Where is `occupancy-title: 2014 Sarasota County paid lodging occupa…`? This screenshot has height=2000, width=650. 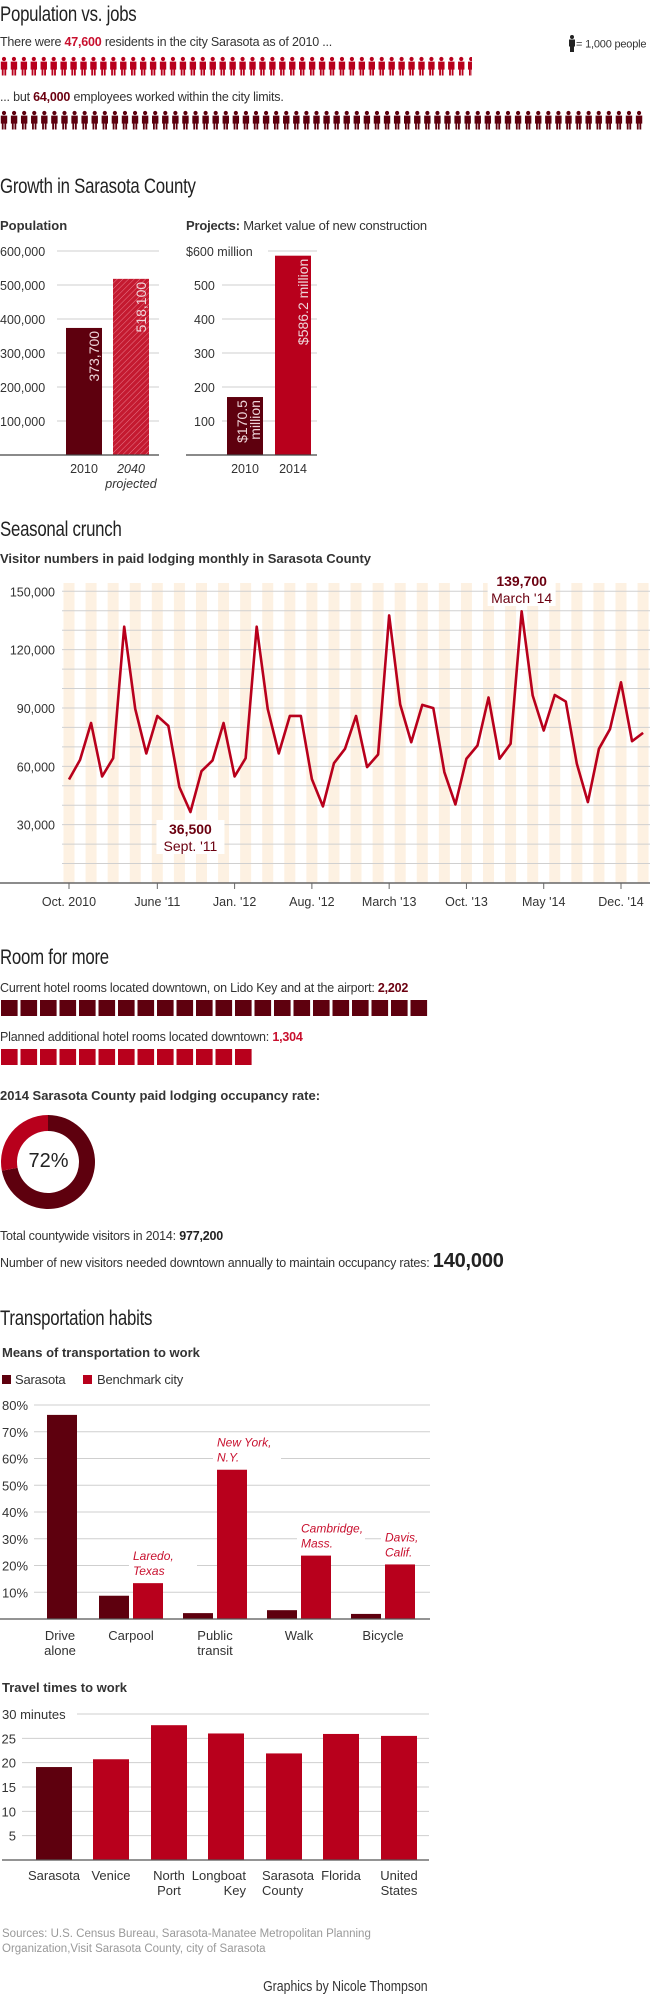 occupancy-title: 2014 Sarasota County paid lodging occupa… is located at coordinates (160, 1095).